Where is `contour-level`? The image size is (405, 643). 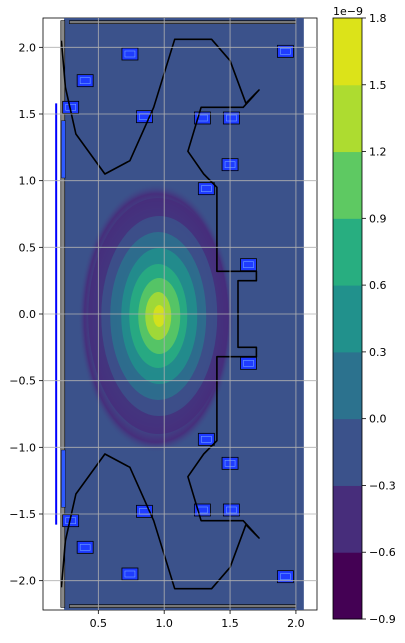 contour-level is located at coordinates (159, 316).